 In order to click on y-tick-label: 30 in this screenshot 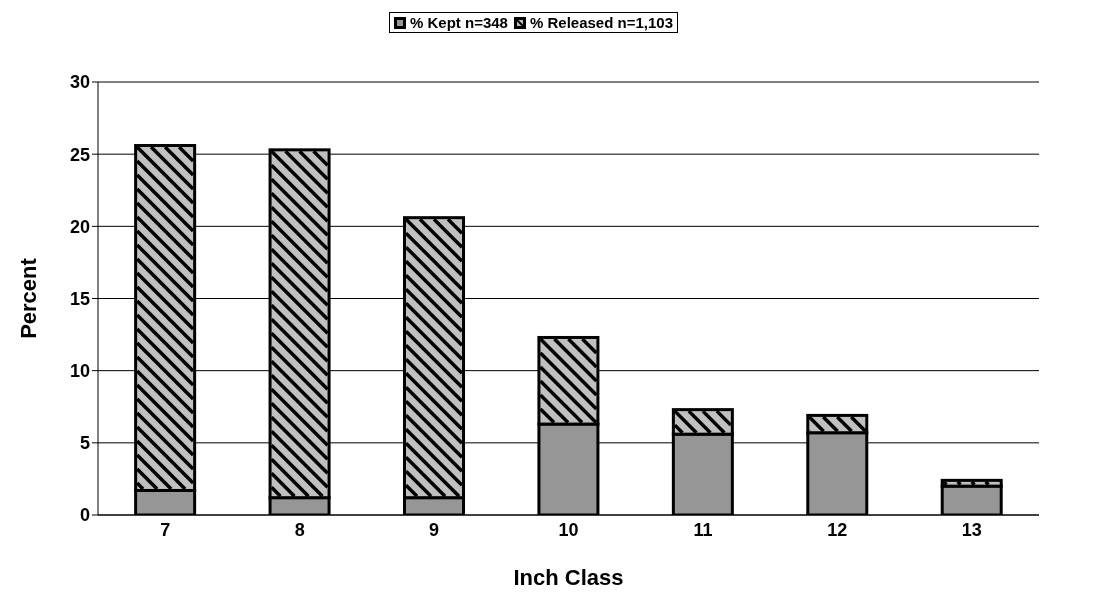, I will do `click(79, 82)`.